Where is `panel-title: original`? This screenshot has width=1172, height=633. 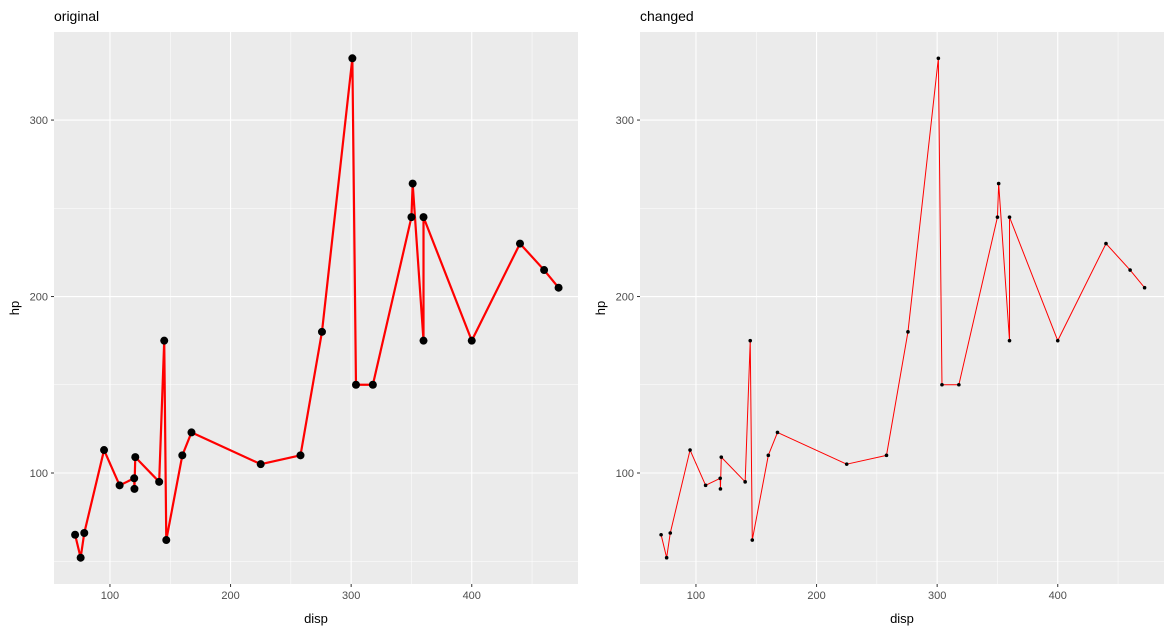 panel-title: original is located at coordinates (76, 16).